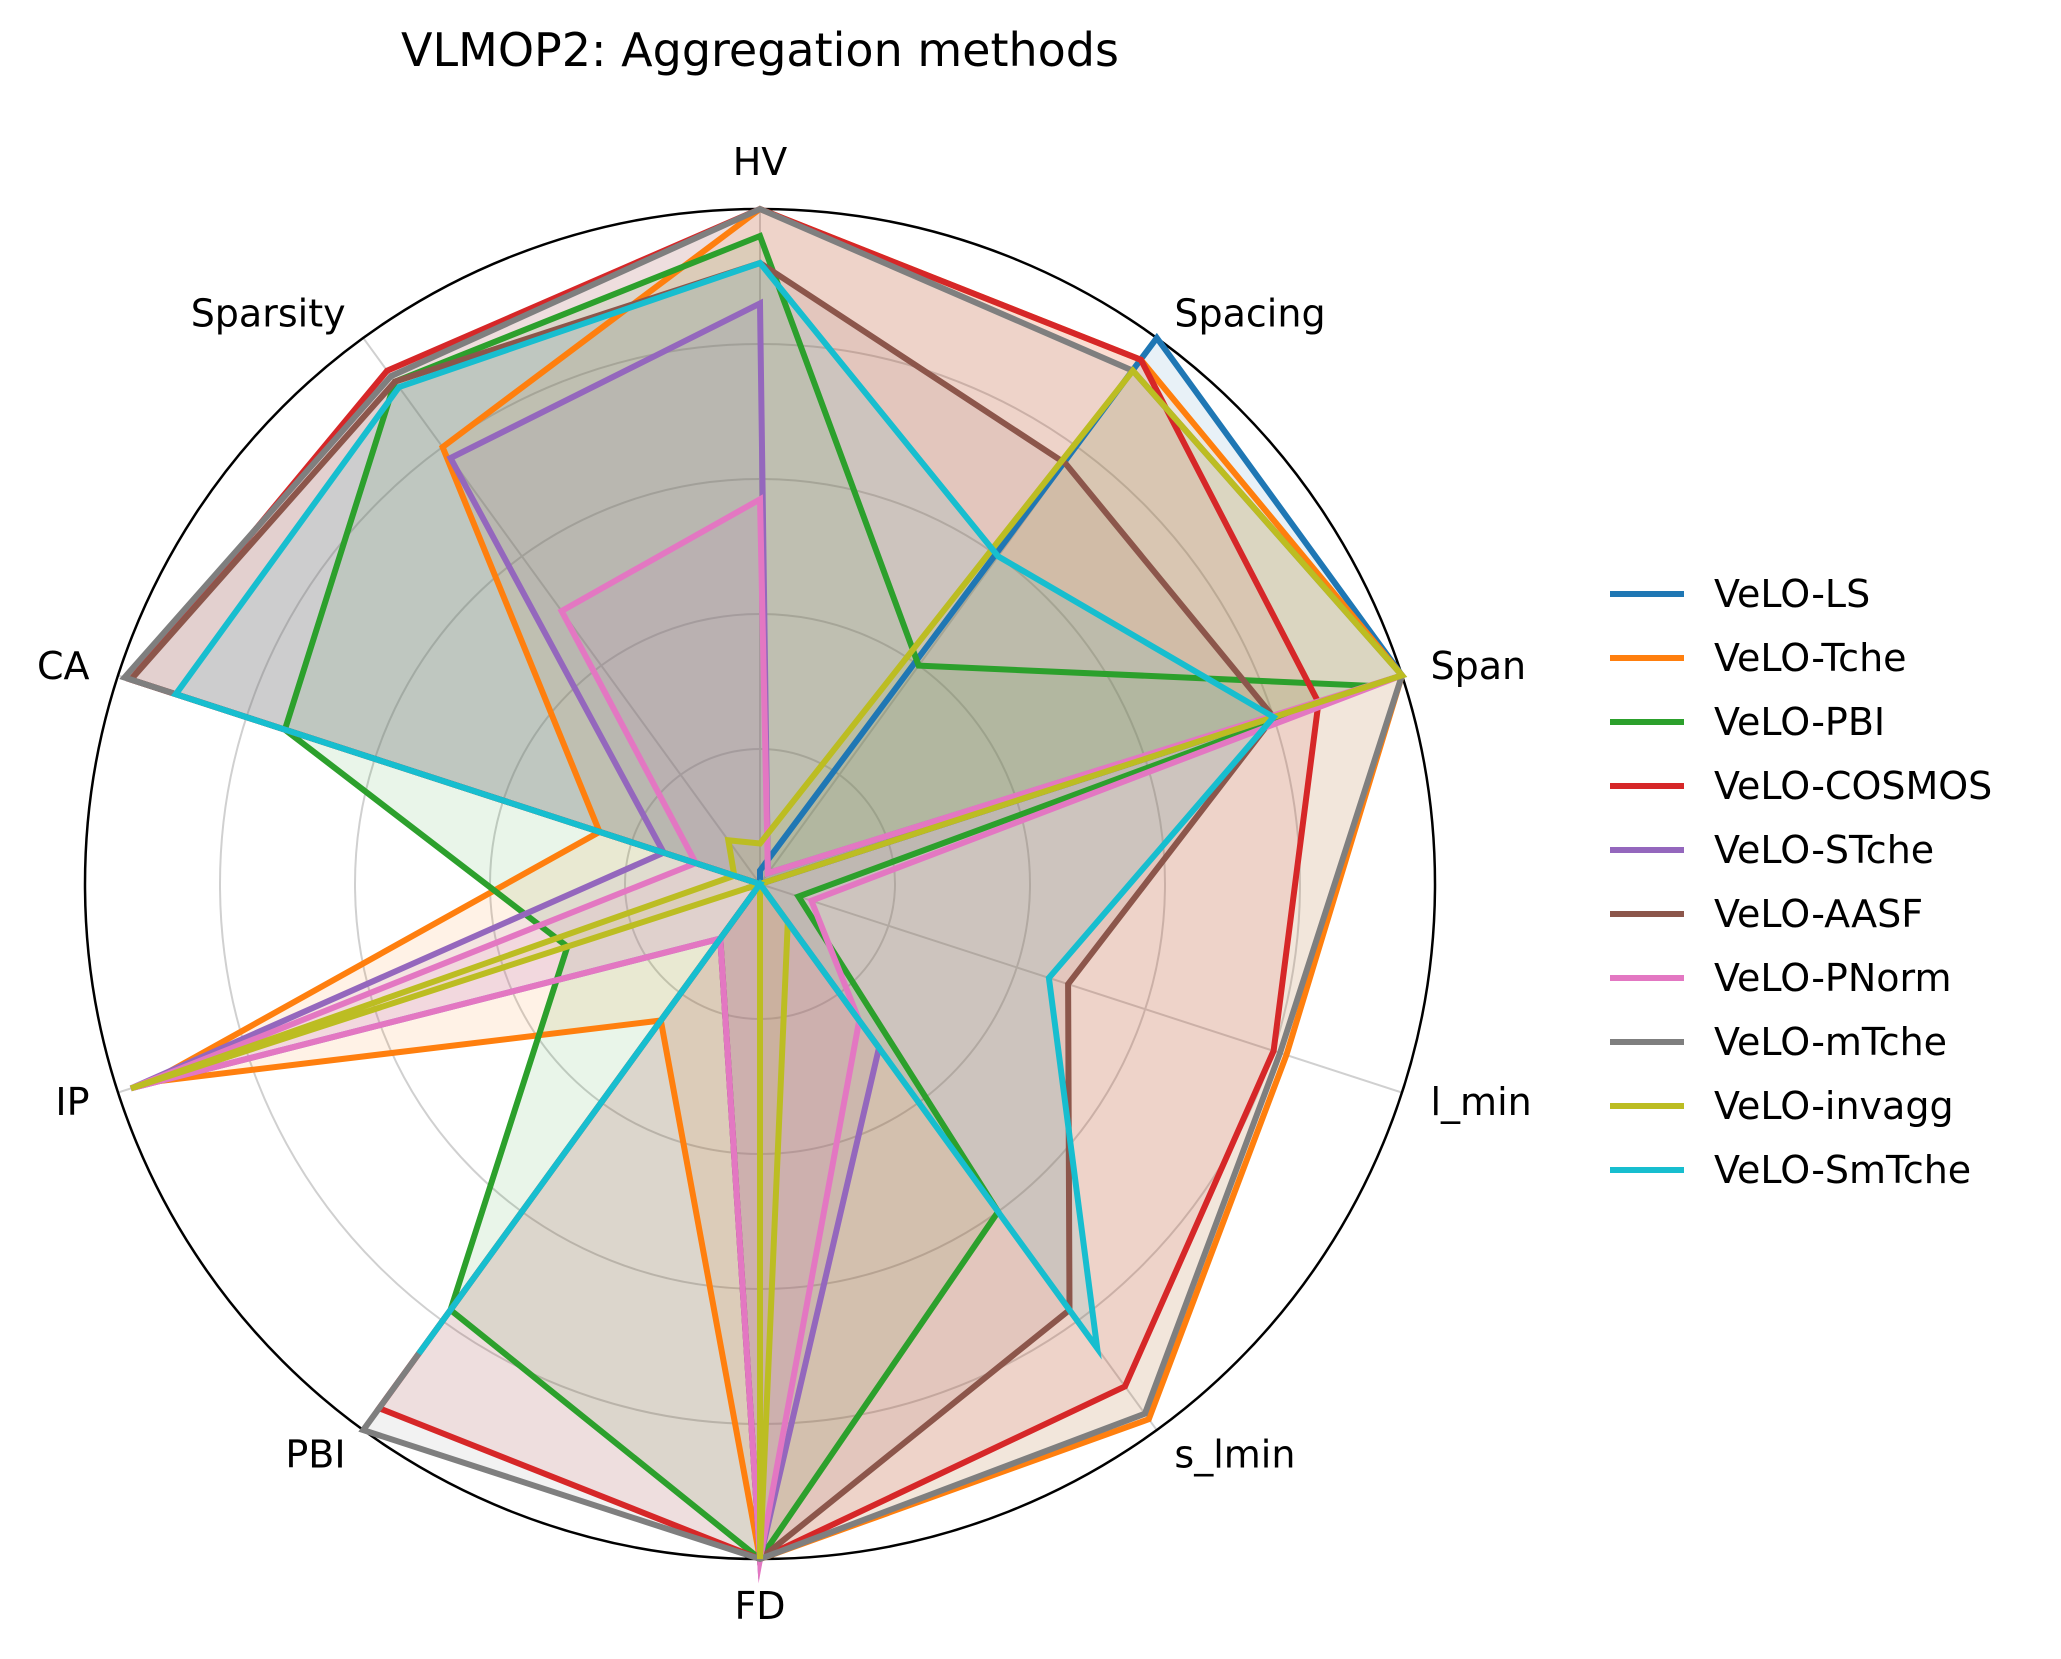 The height and width of the screenshot is (1659, 2061). I want to click on legend-label-velo-pnorm: VeLO-PNorm, so click(1832, 978).